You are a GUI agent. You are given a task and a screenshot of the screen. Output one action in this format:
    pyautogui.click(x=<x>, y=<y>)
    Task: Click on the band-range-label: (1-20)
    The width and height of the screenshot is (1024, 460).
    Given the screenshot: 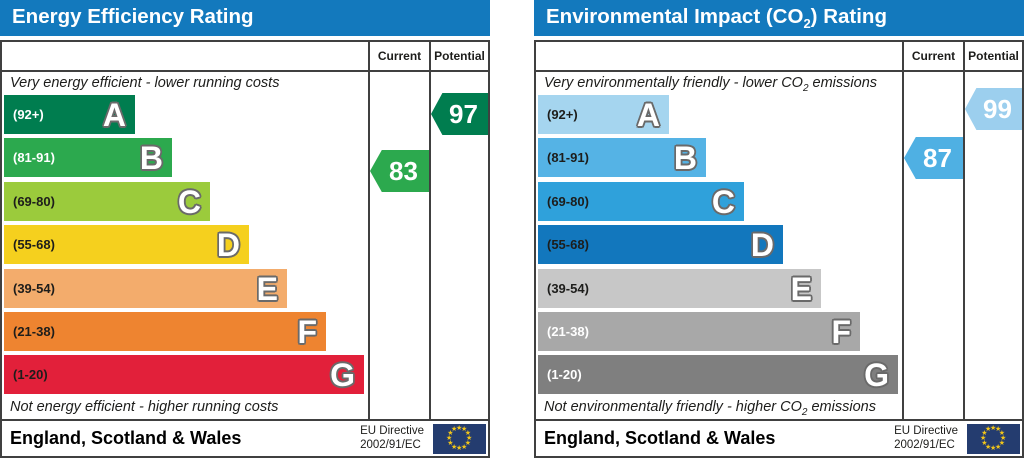 What is the action you would take?
    pyautogui.click(x=30, y=374)
    